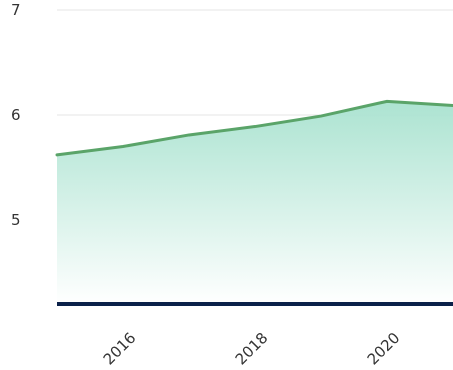 The image size is (453, 370). I want to click on line-series, so click(254, 128).